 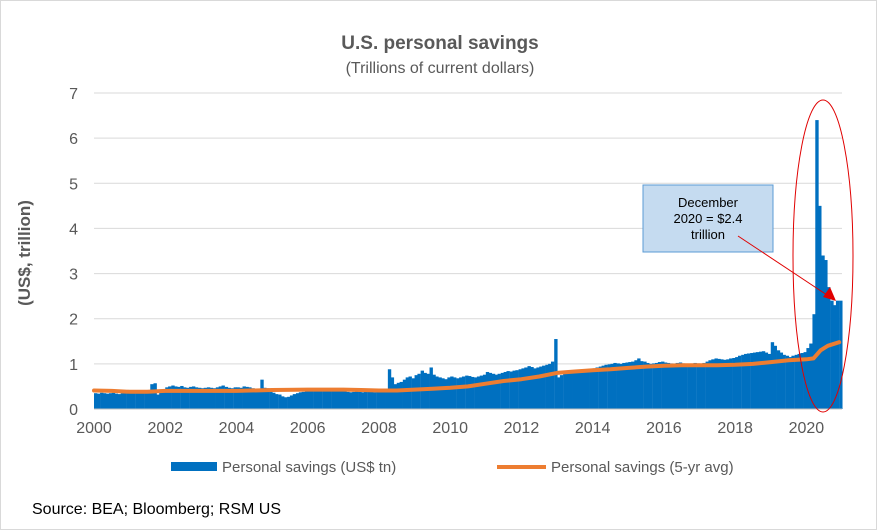 I want to click on y-axis-label: (US$, trillion), so click(x=24, y=253).